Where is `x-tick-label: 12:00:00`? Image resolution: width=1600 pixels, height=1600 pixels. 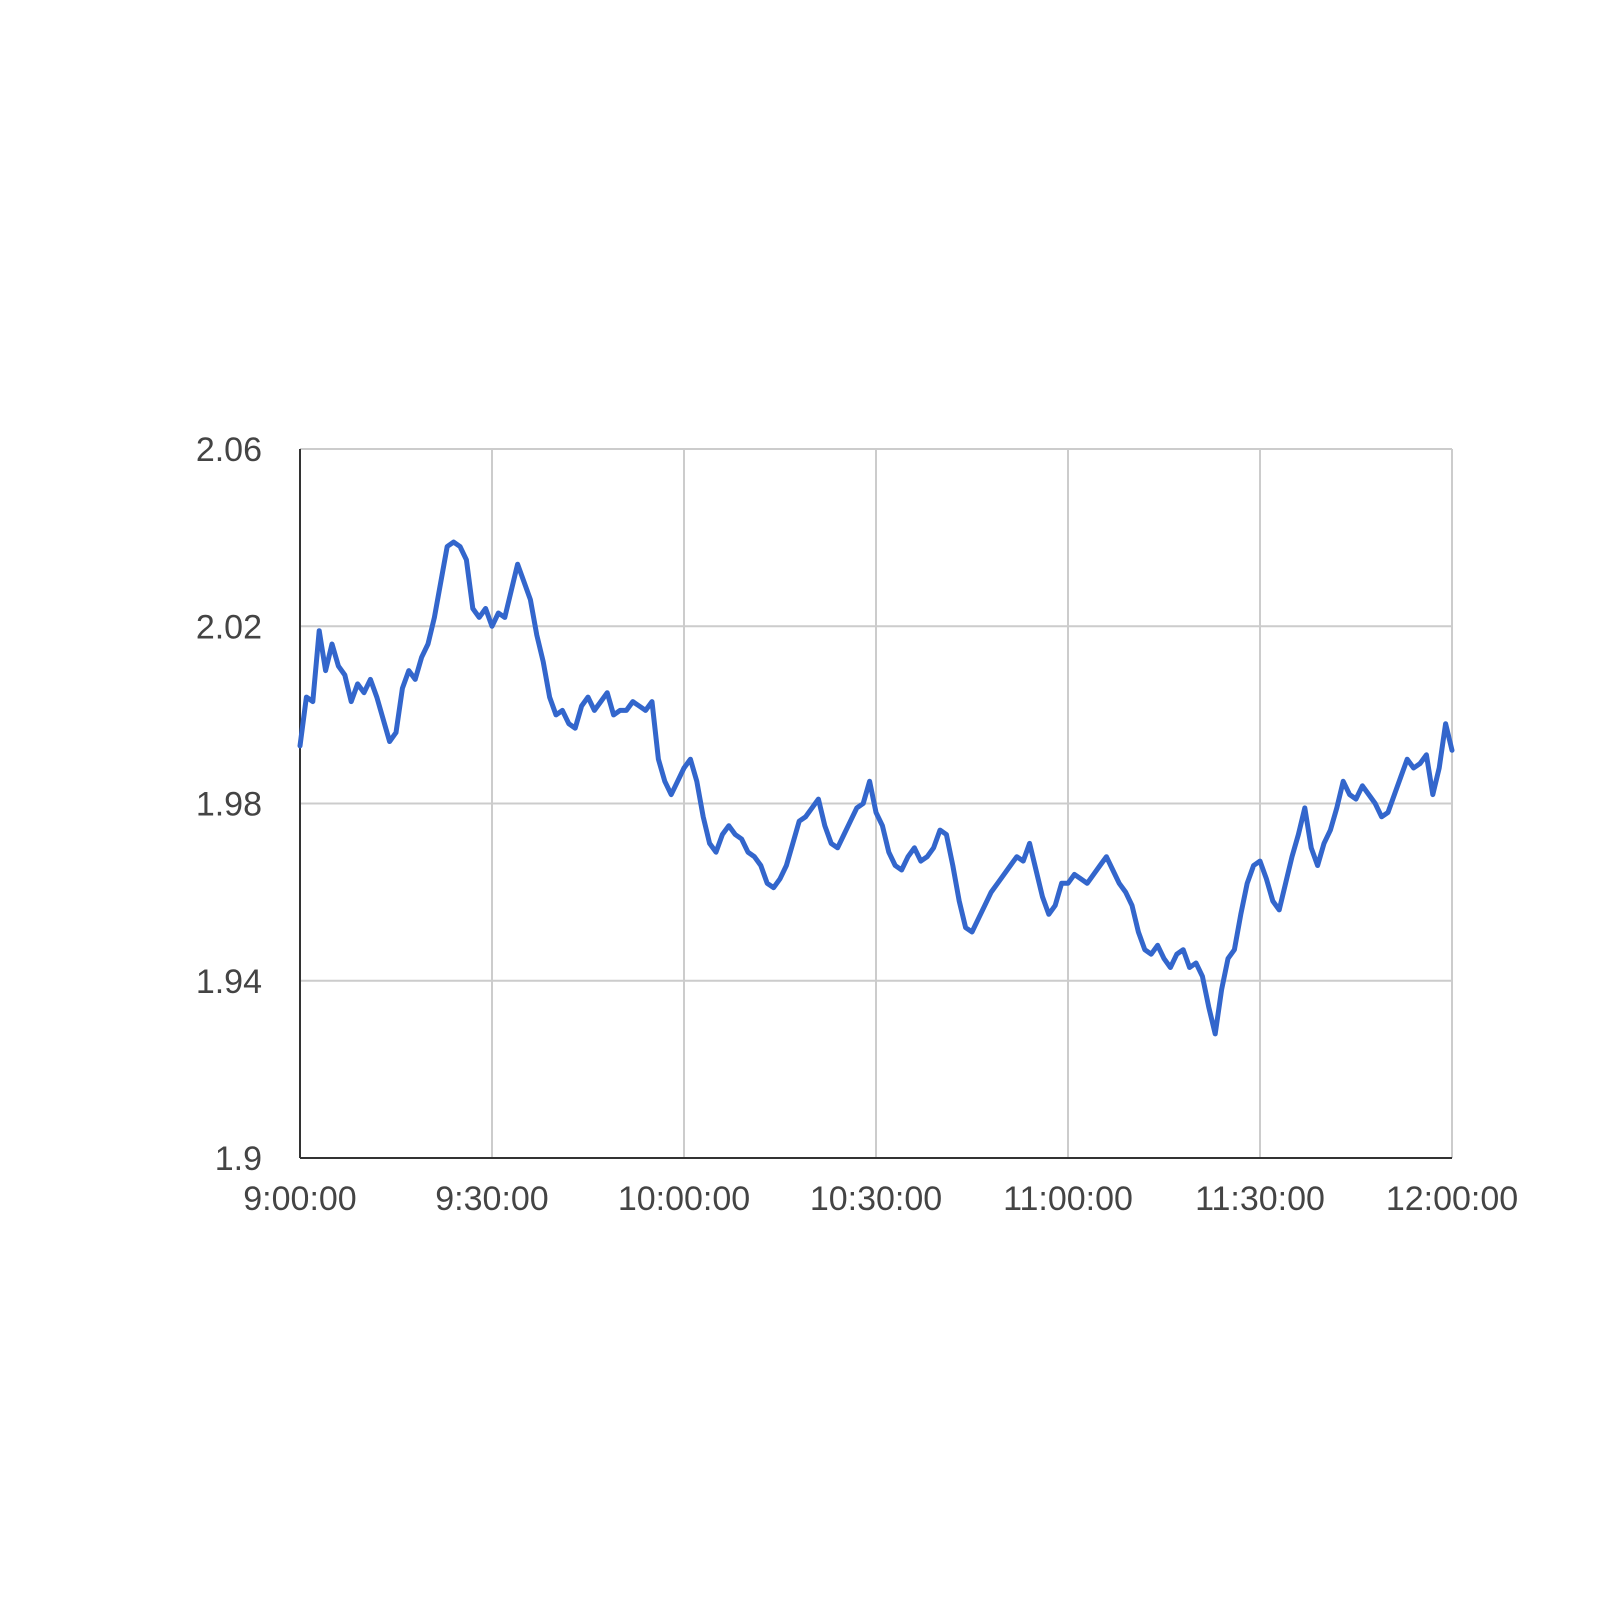
x-tick-label: 12:00:00 is located at coordinates (1452, 1199).